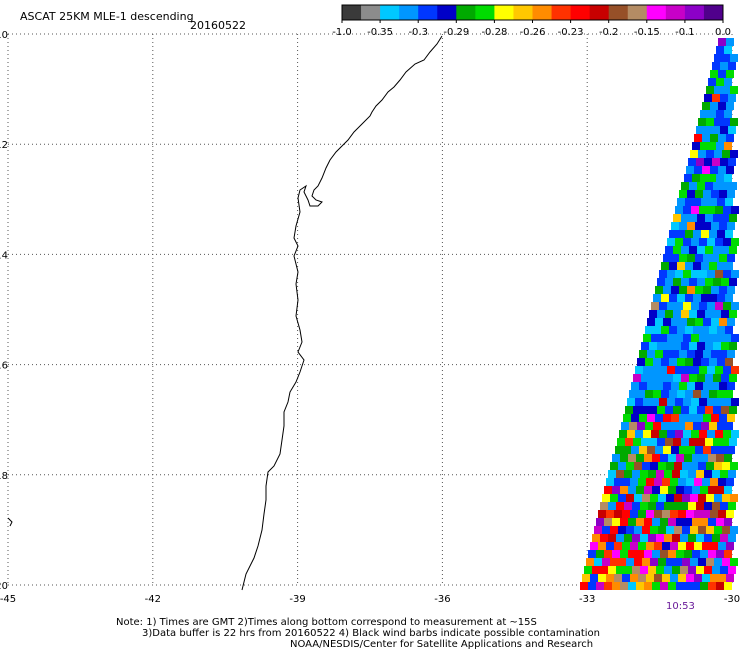 This screenshot has height=650, width=740. What do you see at coordinates (4, 35) in the screenshot?
I see `latitude-label: -10` at bounding box center [4, 35].